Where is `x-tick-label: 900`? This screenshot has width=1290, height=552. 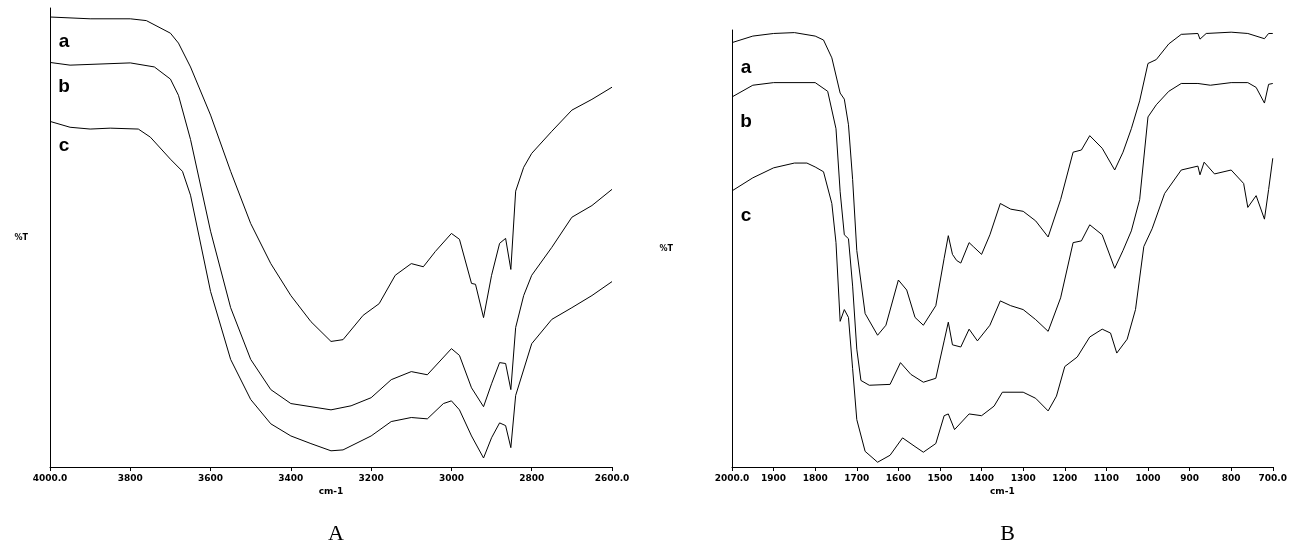
x-tick-label: 900 is located at coordinates (1189, 477).